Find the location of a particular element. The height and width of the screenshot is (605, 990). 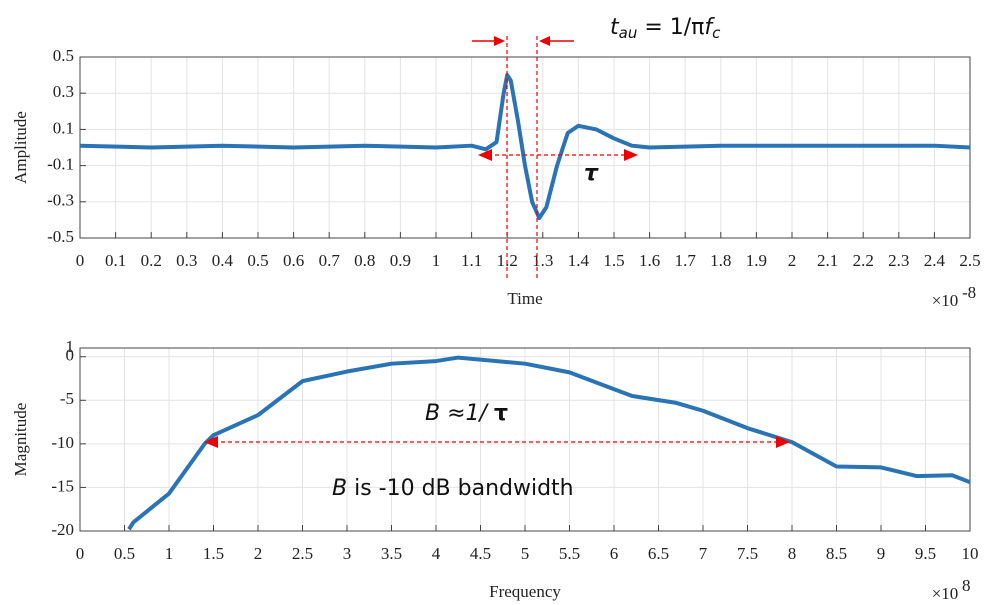

formula-part: c is located at coordinates (716, 33).